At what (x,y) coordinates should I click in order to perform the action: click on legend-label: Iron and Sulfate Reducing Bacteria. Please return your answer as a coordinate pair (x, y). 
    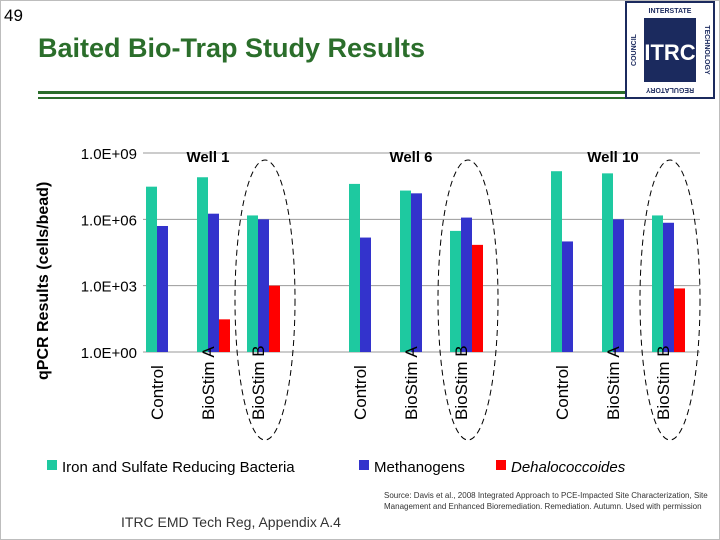
    Looking at the image, I should click on (178, 467).